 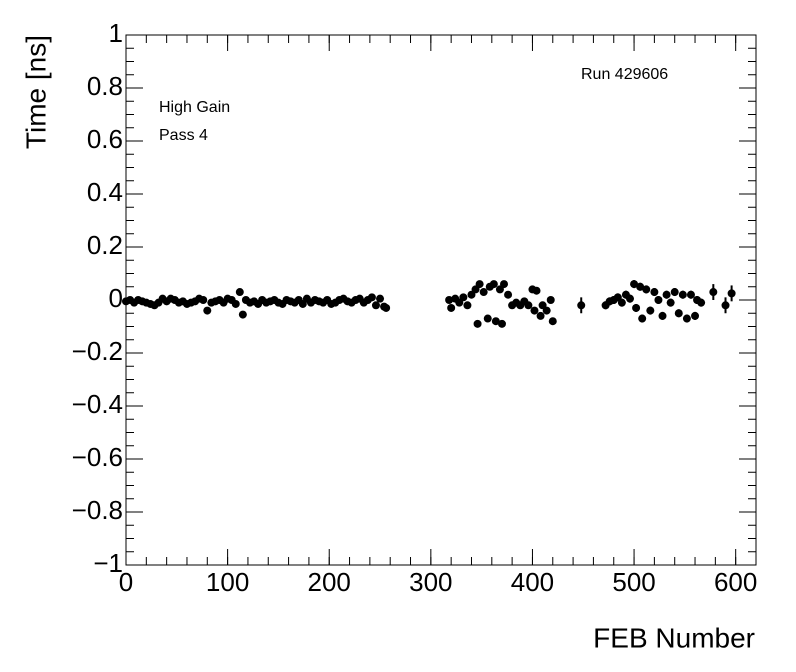 I want to click on y-tick-label: 0.8, so click(x=105, y=86).